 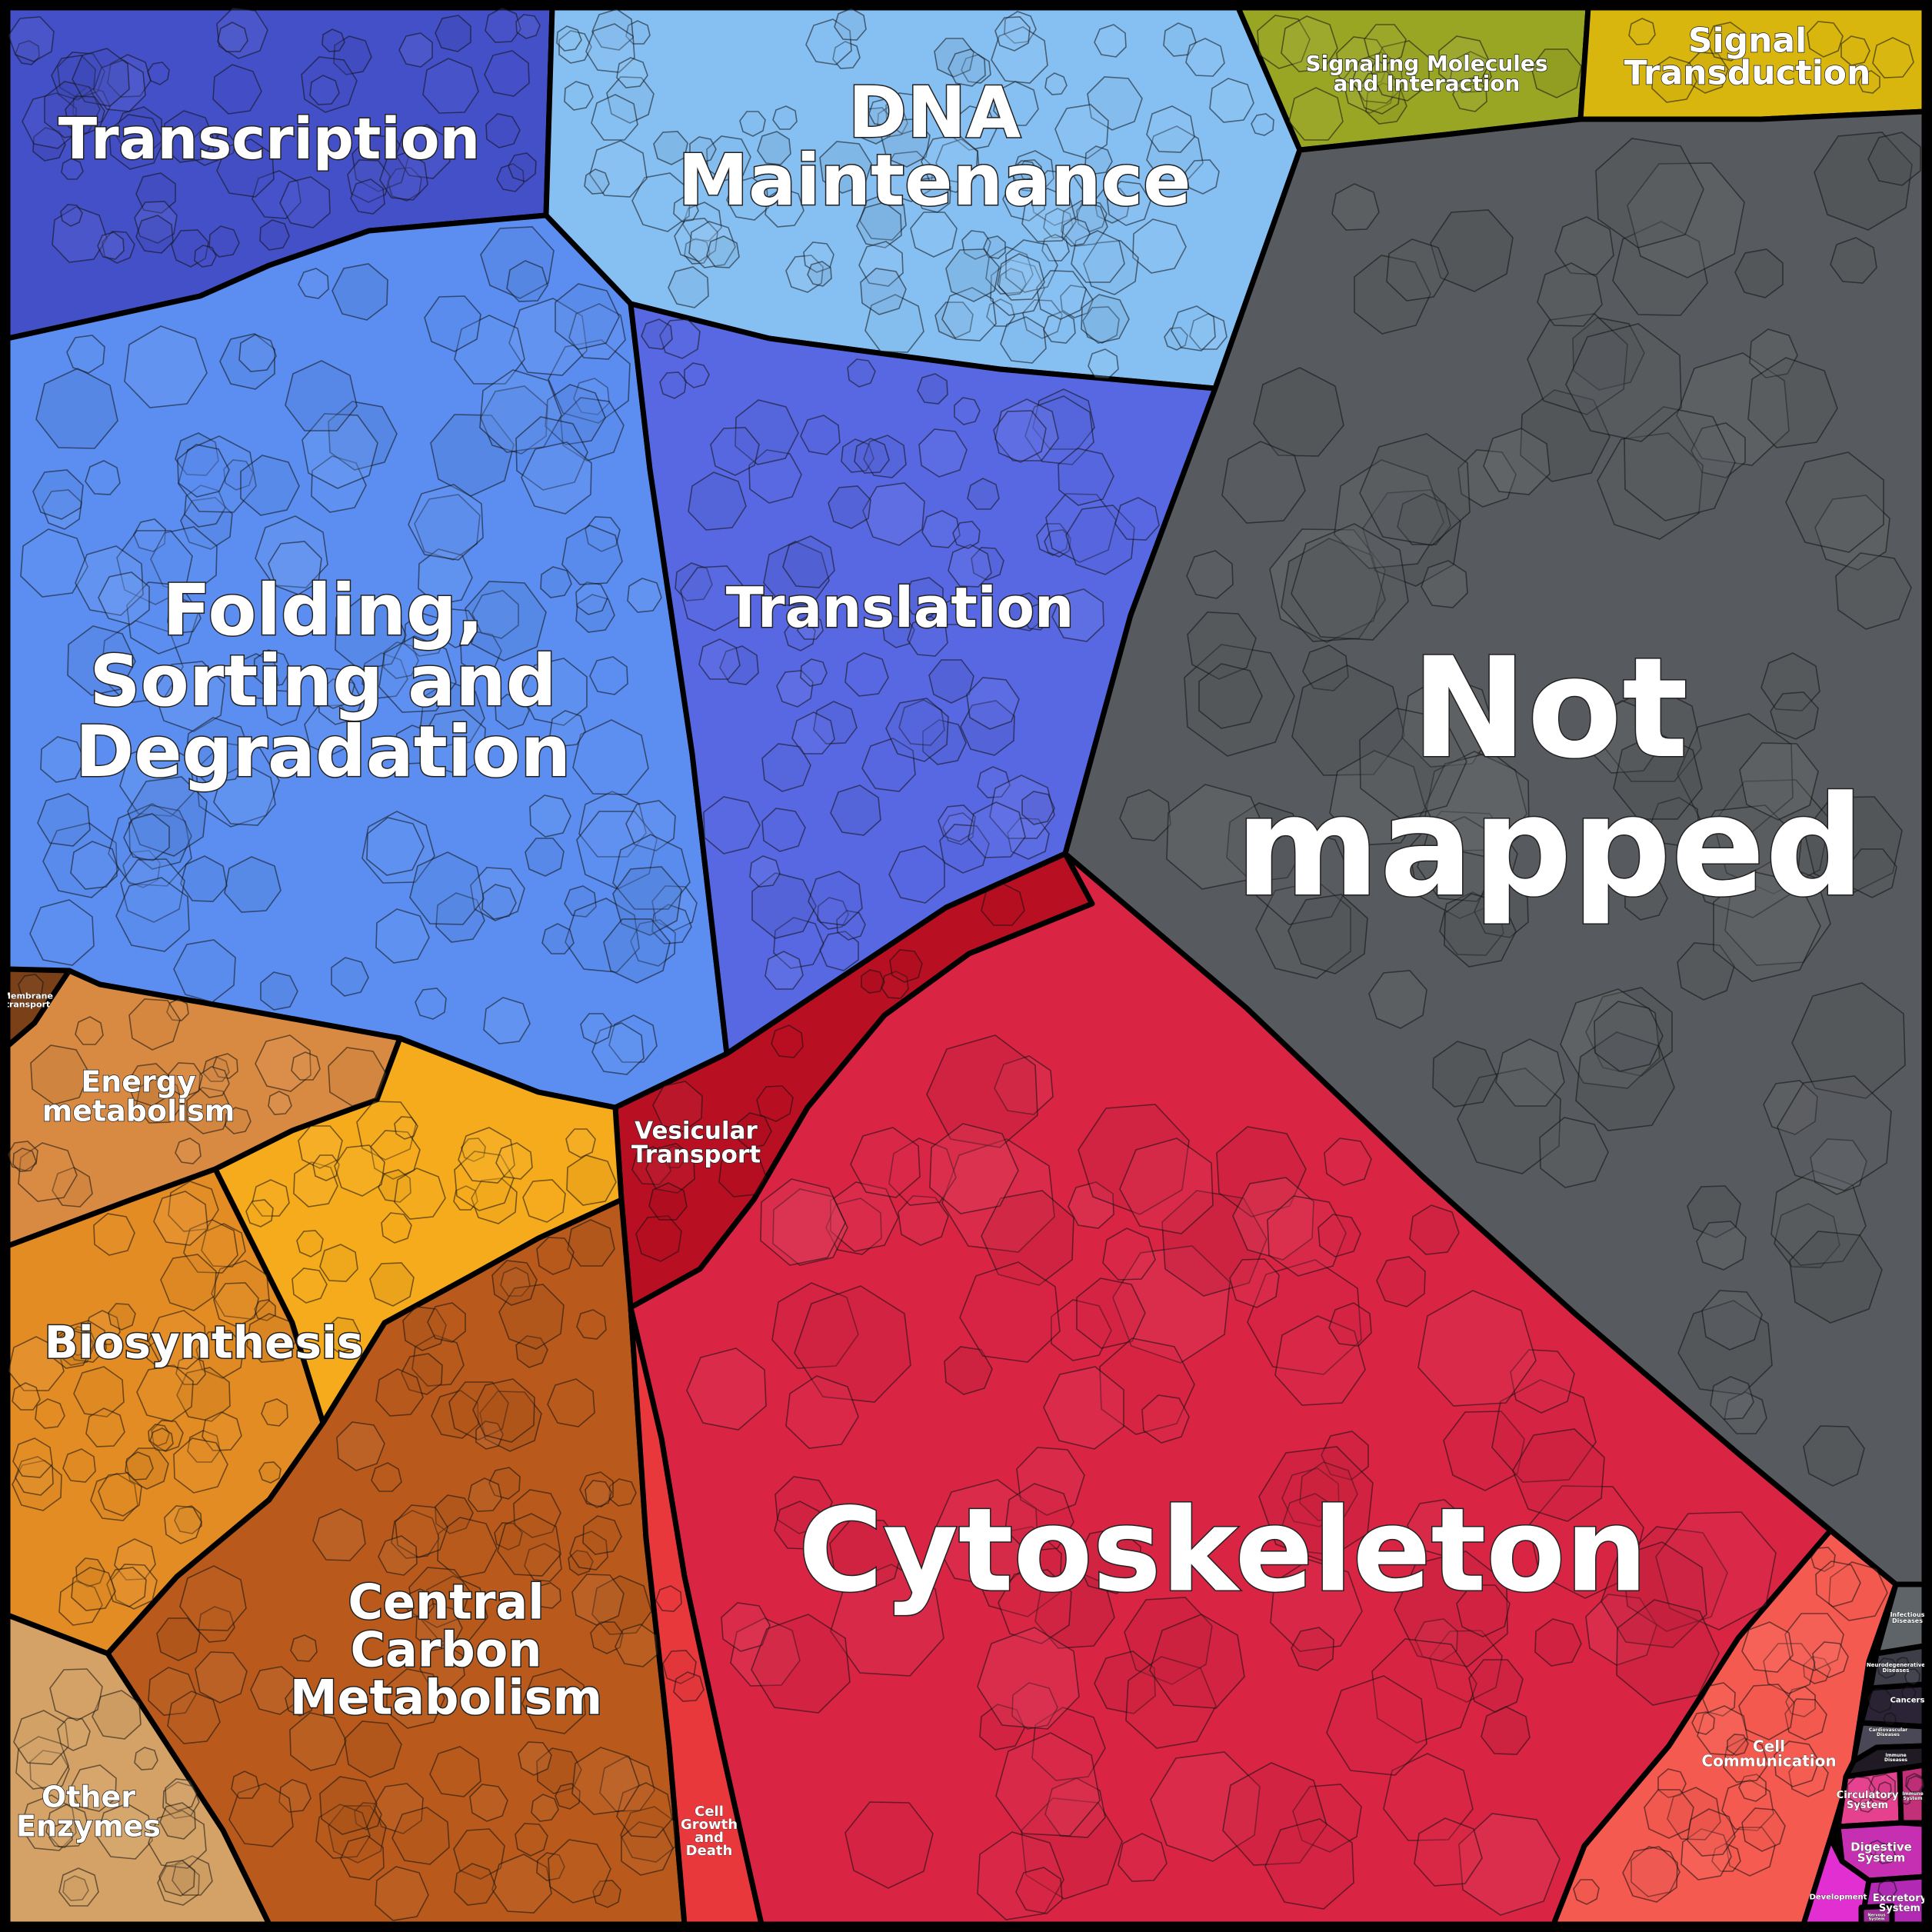 I want to click on label-infectious: Infectious Diseases, so click(x=1907, y=1617).